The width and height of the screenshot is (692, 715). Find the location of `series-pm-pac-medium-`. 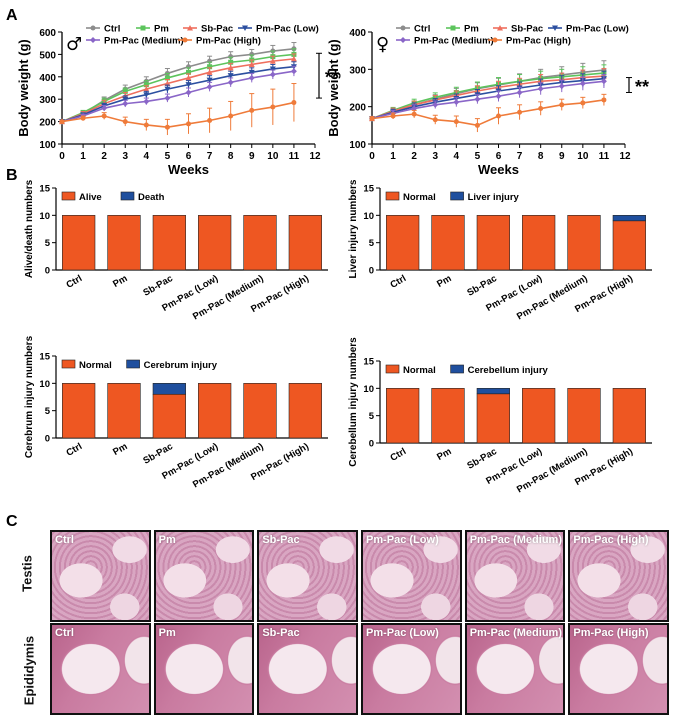

series-pm-pac-medium- is located at coordinates (178, 95).